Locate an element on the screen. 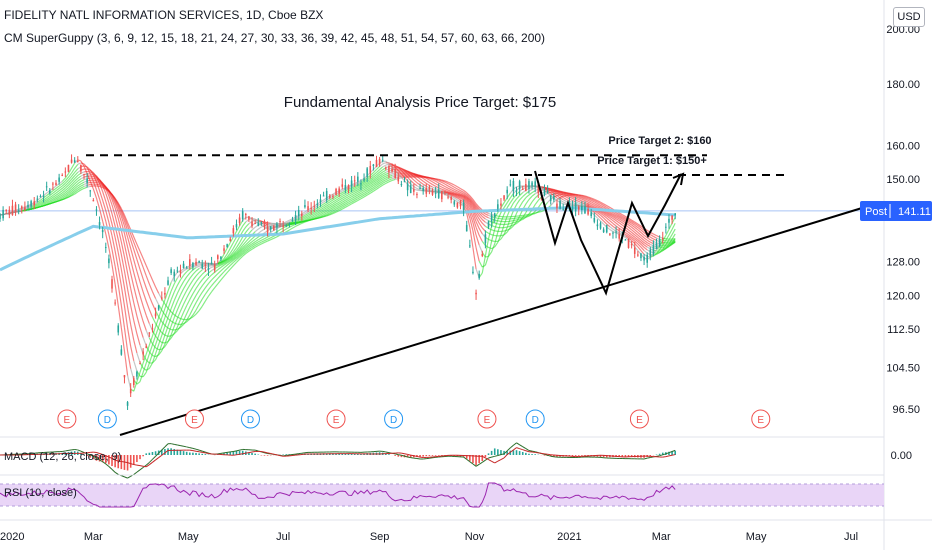 This screenshot has width=932, height=550. y-tick-label: 150.00 is located at coordinates (903, 180).